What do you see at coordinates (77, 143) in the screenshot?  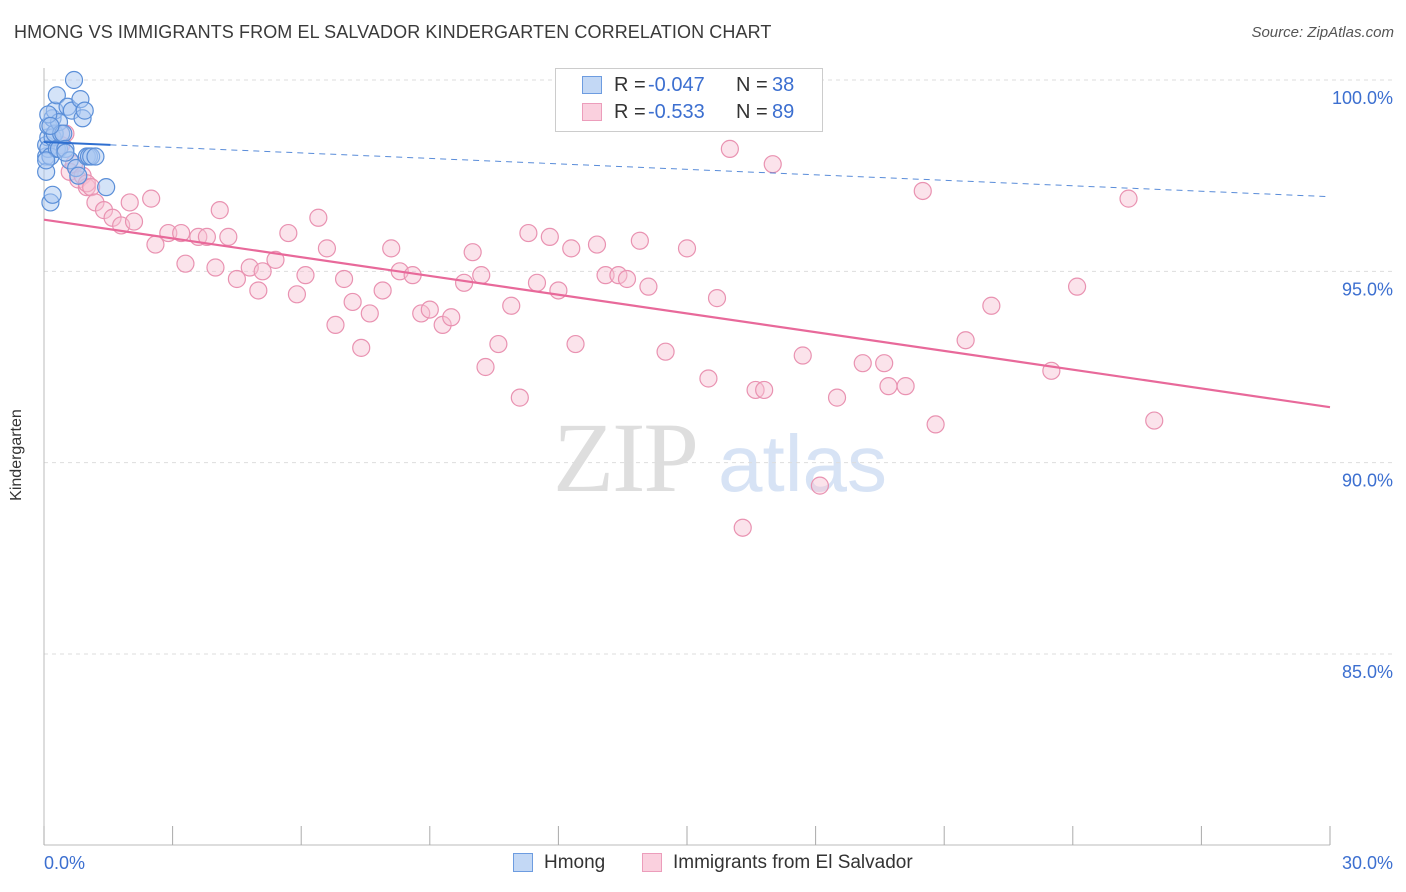 I see `hmong-trend-solid` at bounding box center [77, 143].